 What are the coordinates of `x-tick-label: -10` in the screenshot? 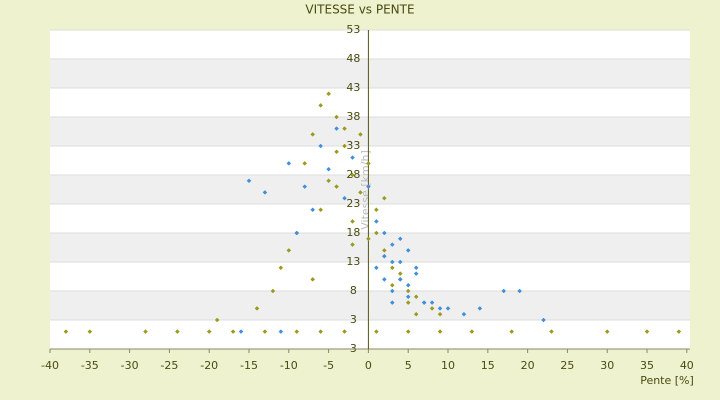 It's located at (289, 365).